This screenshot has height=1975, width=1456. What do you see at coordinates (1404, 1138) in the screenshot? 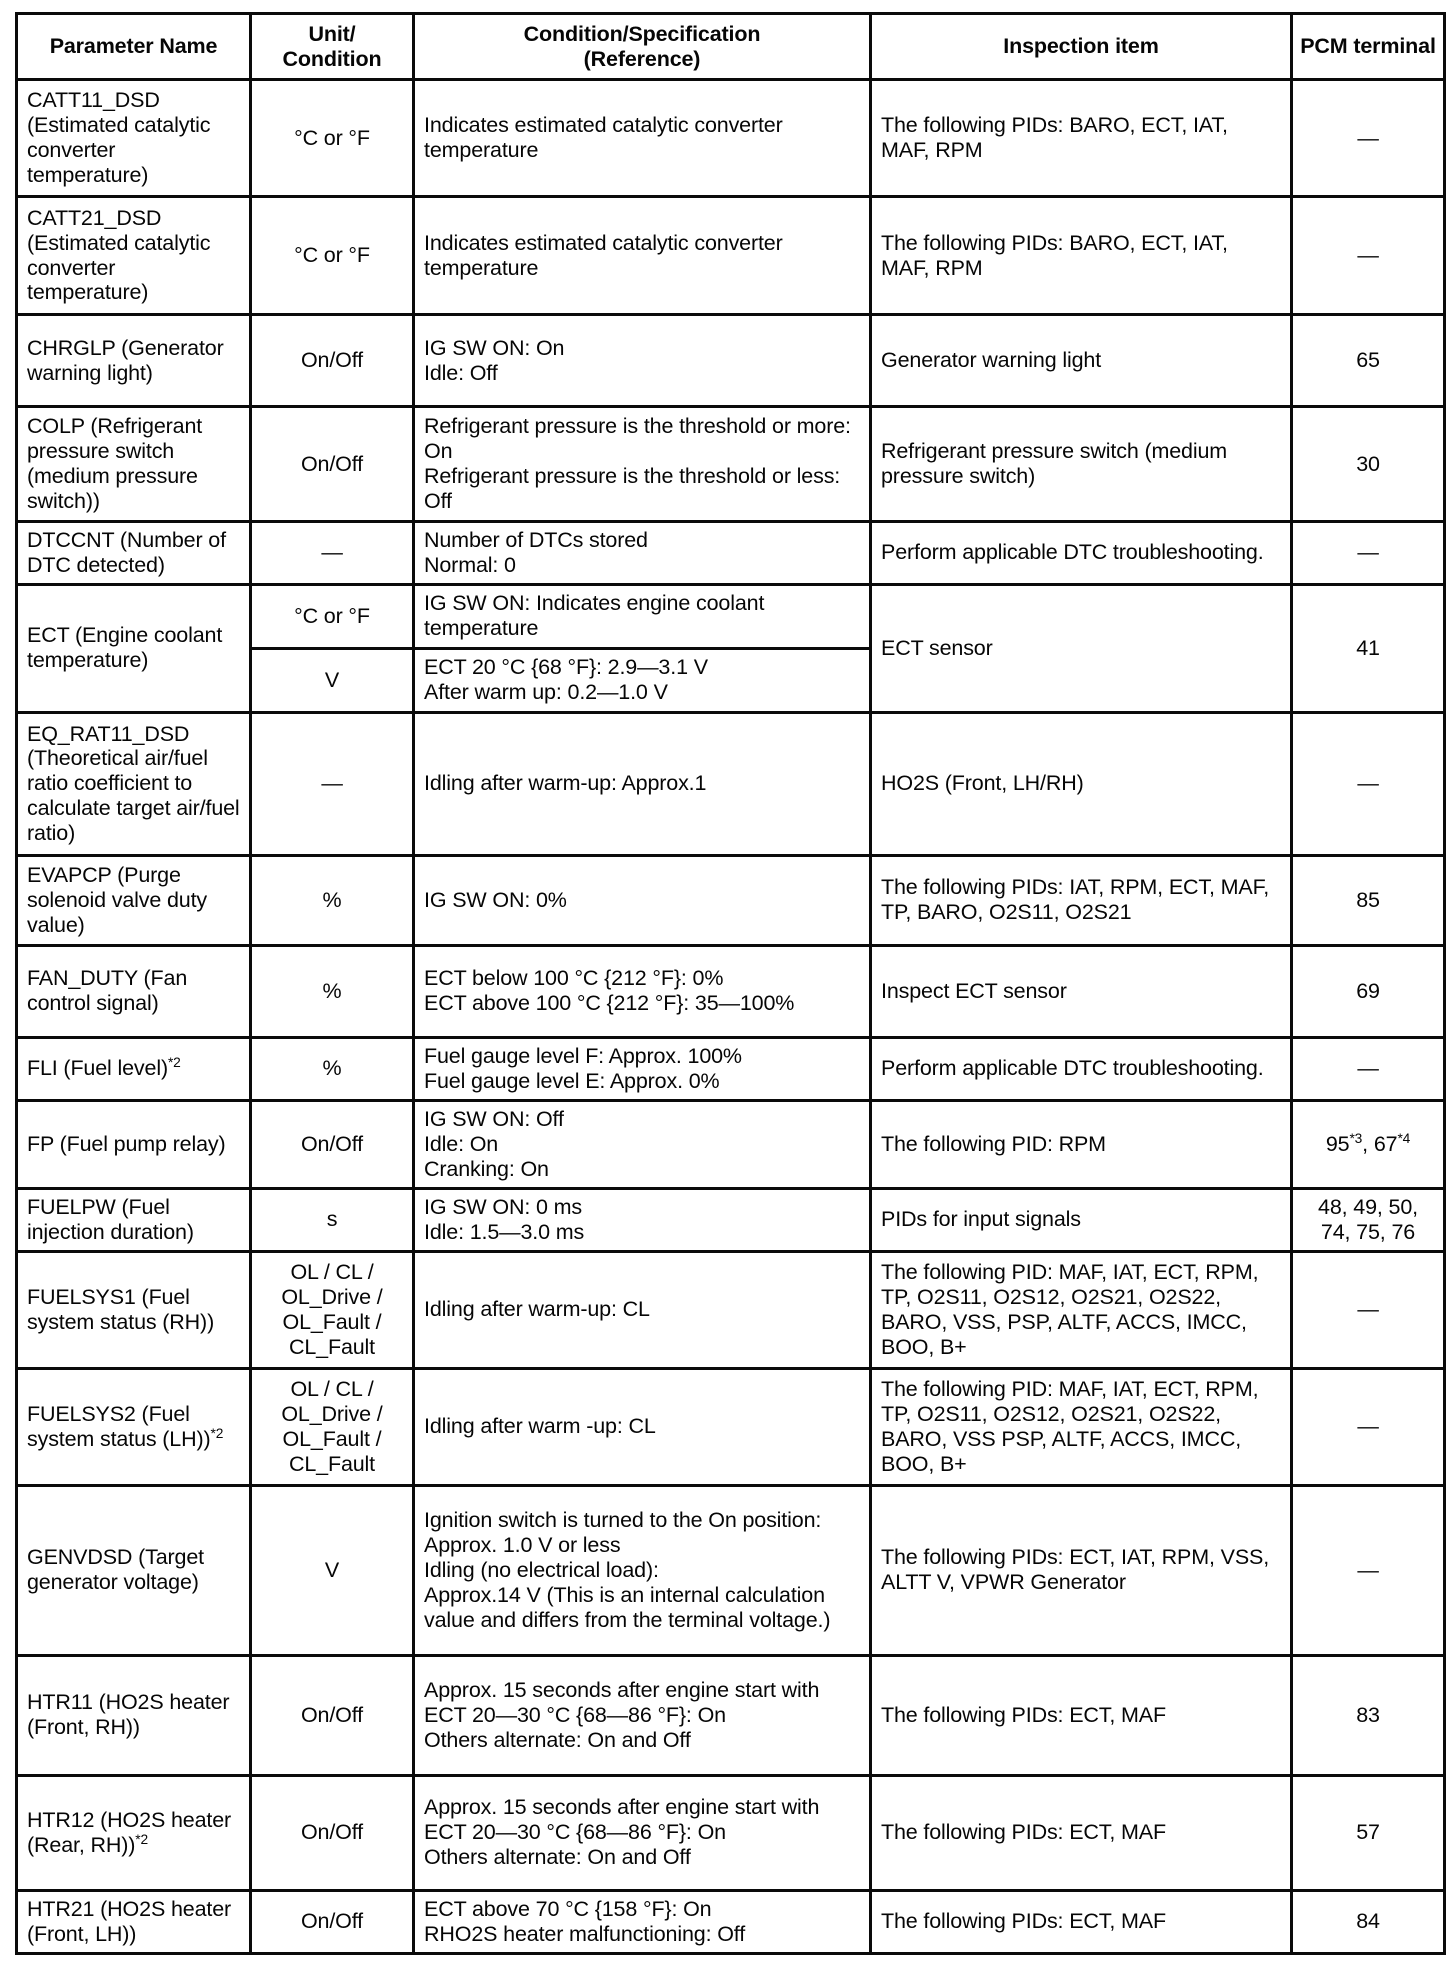
I see `footnote-marker: *4` at bounding box center [1404, 1138].